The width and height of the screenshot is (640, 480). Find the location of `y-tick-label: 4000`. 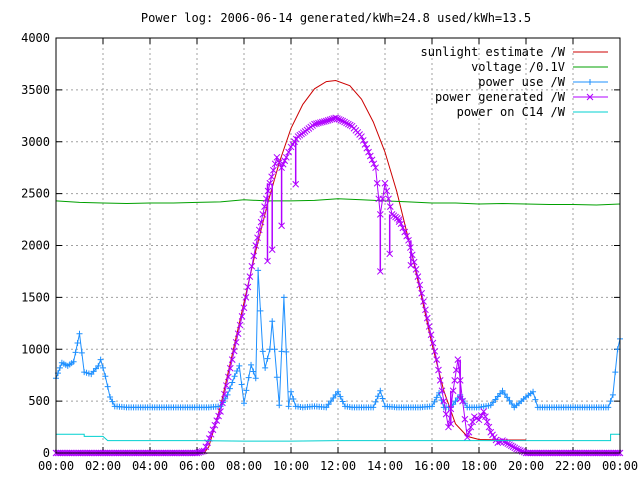

y-tick-label: 4000 is located at coordinates (35, 38).